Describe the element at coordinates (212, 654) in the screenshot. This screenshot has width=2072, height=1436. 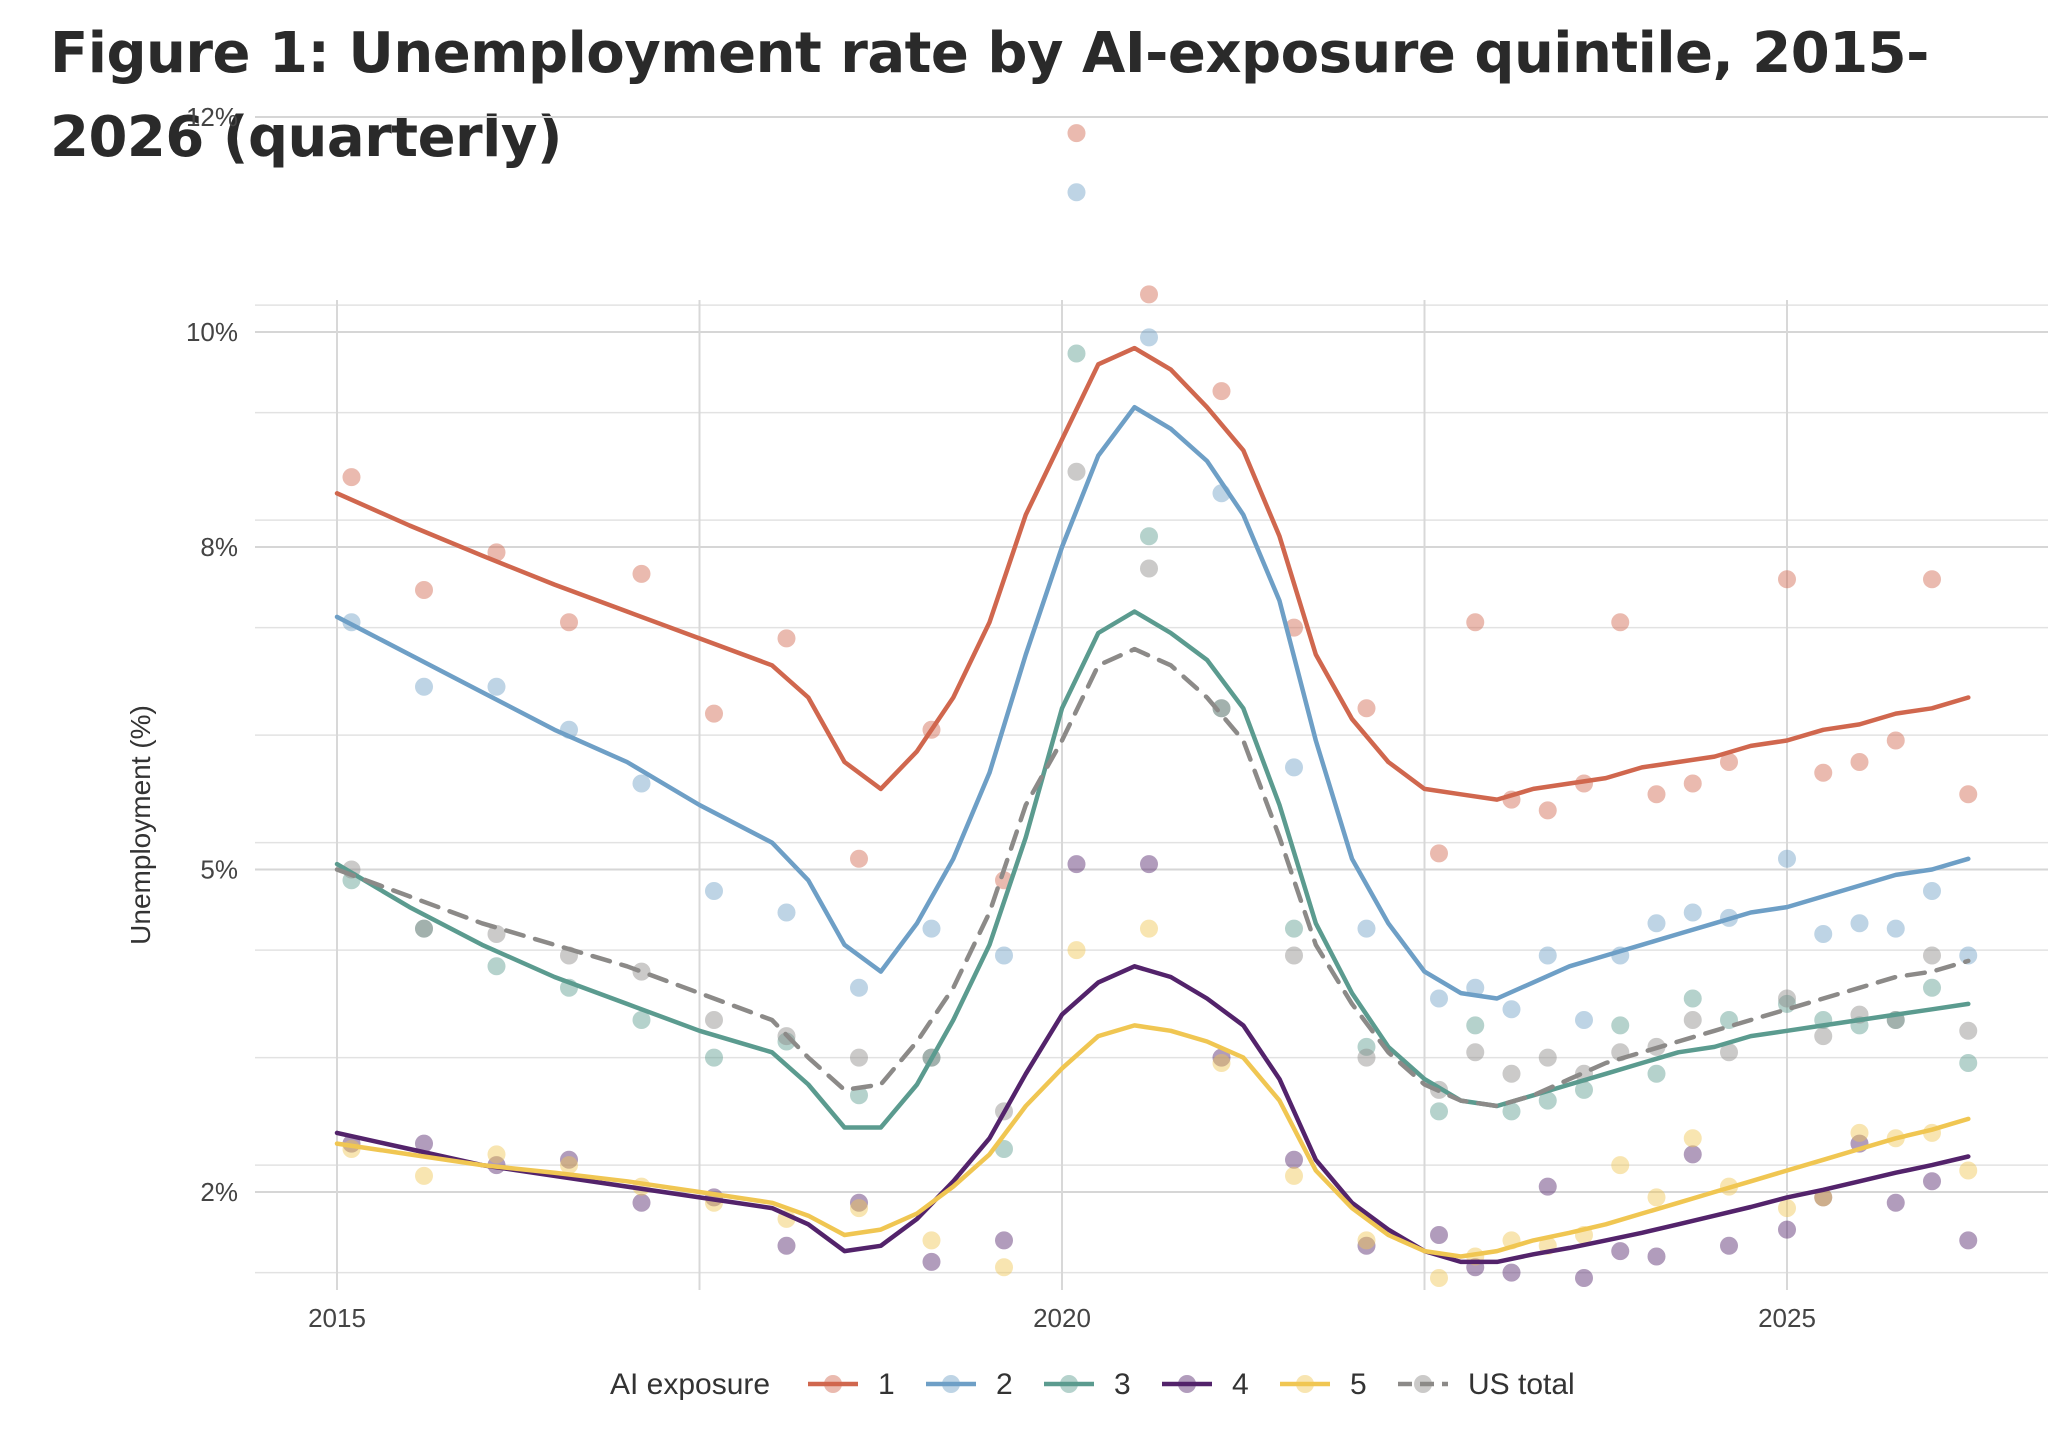
I see `y-axis-ticks: 2% 5% 8% 10% 12%` at that location.